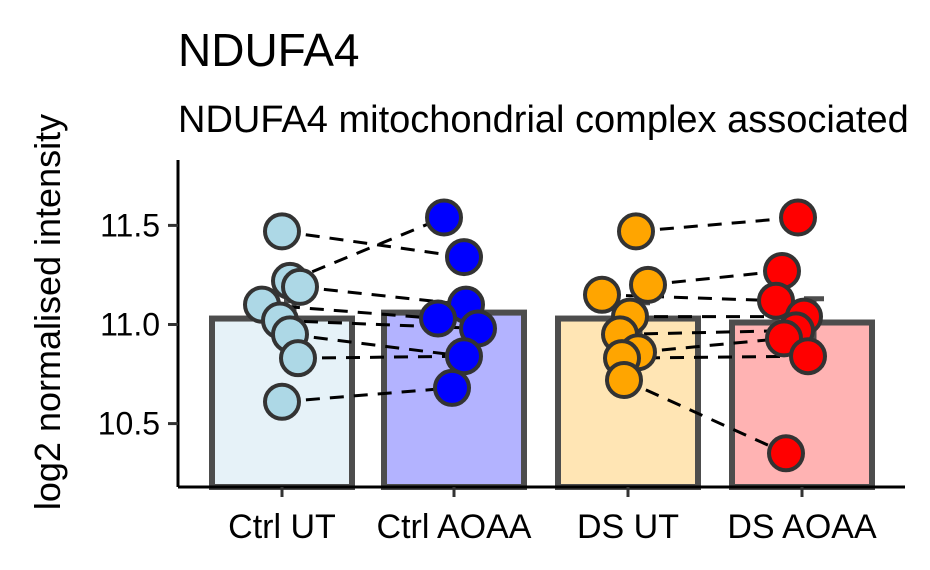 This screenshot has height=570, width=930. What do you see at coordinates (628, 527) in the screenshot?
I see `x-tick-label-2: DS UT` at bounding box center [628, 527].